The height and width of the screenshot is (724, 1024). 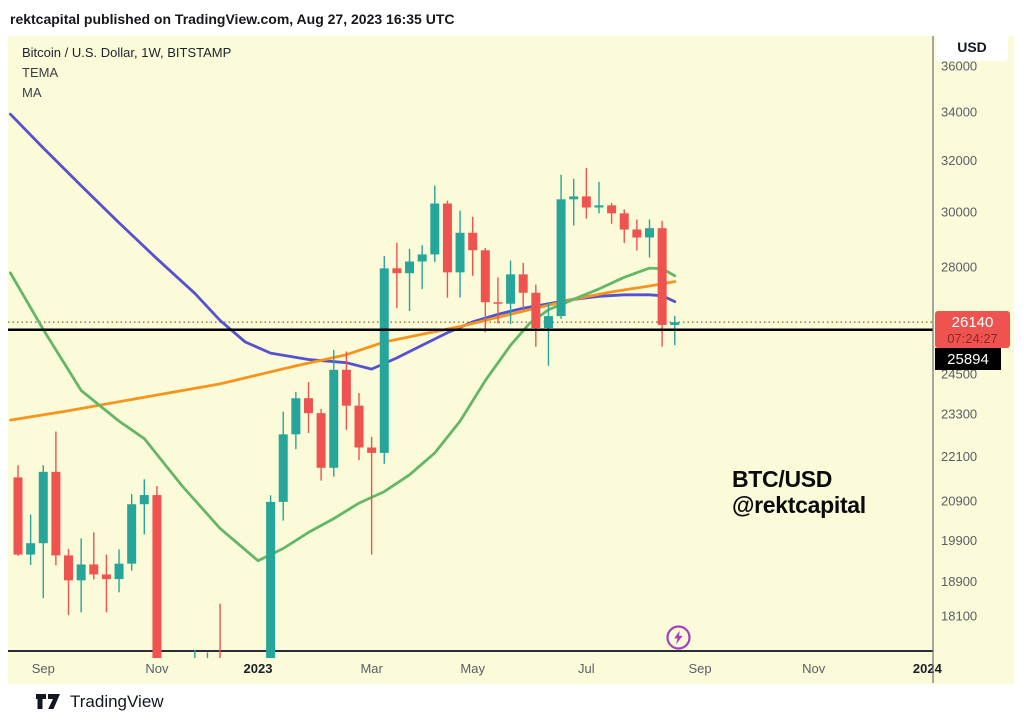 What do you see at coordinates (32, 92) in the screenshot?
I see `indicator-label-ma: MA` at bounding box center [32, 92].